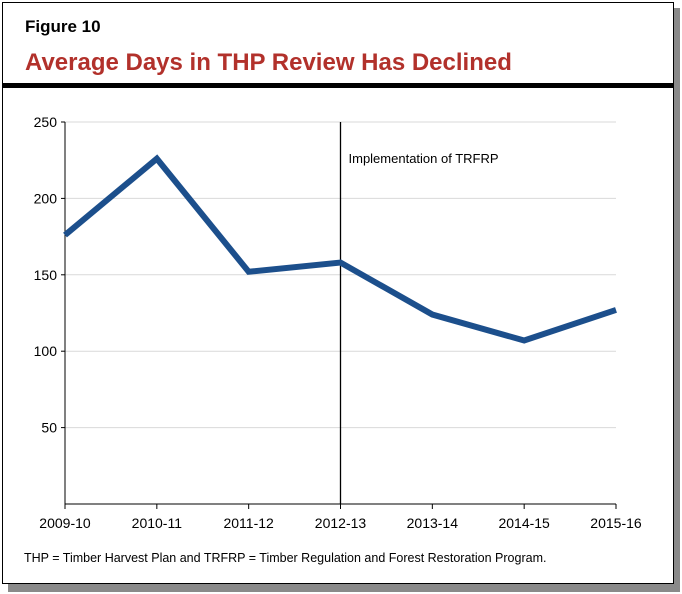 This screenshot has height=594, width=682. What do you see at coordinates (616, 523) in the screenshot?
I see `x-tick-label: 2015-16` at bounding box center [616, 523].